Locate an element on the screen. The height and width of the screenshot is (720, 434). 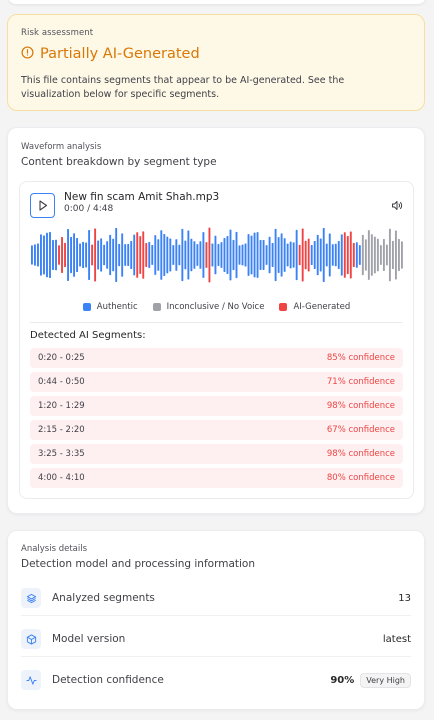
waveform-subtitle: Content breakdown by segment type is located at coordinates (119, 162).